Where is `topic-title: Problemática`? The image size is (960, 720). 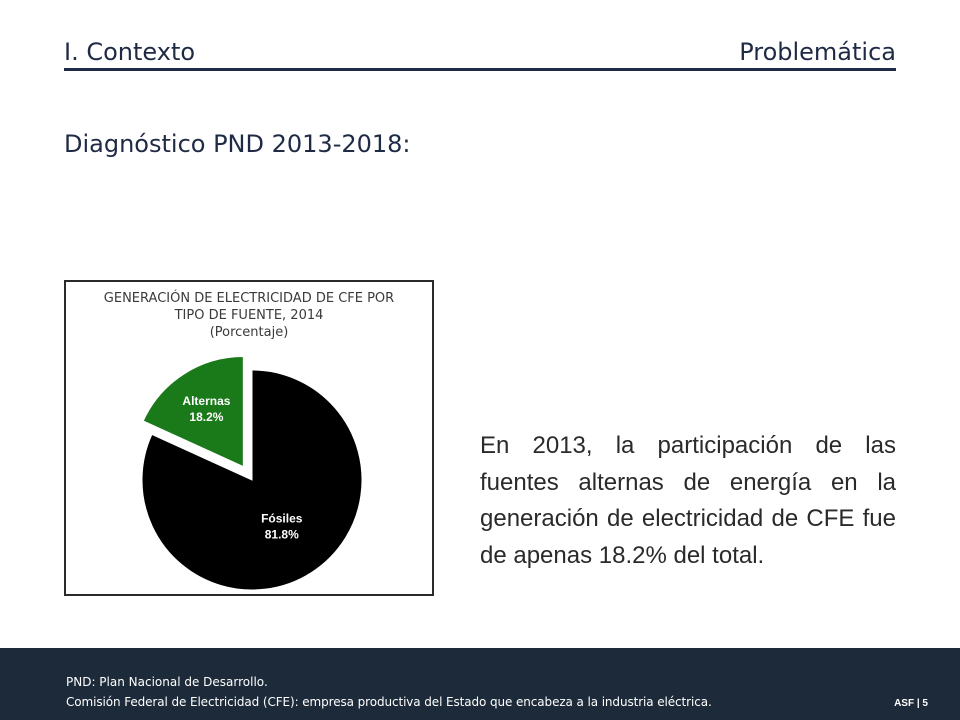 topic-title: Problemática is located at coordinates (817, 52).